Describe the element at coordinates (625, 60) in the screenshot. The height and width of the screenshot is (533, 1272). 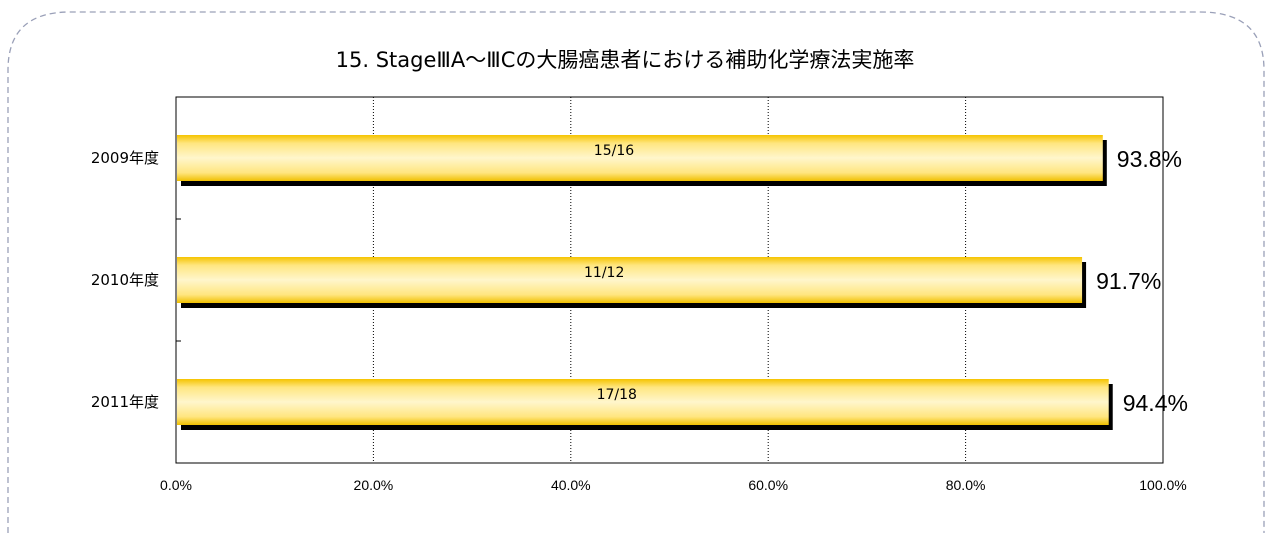
I see `chart-title: 15. StageⅢA～ⅢCの大腸癌患者における補助化学療法実施率` at that location.